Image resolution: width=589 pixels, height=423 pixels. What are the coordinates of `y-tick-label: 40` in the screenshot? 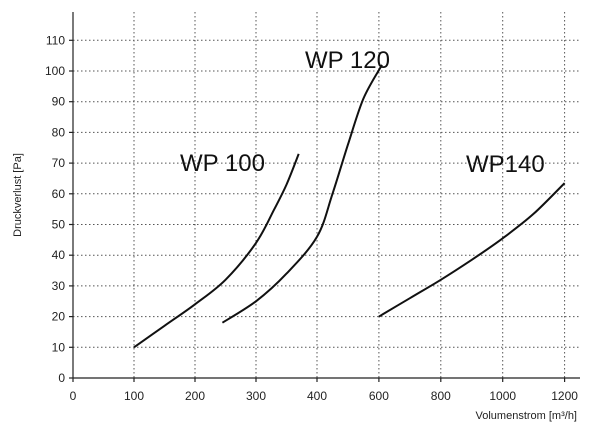 It's located at (59, 255).